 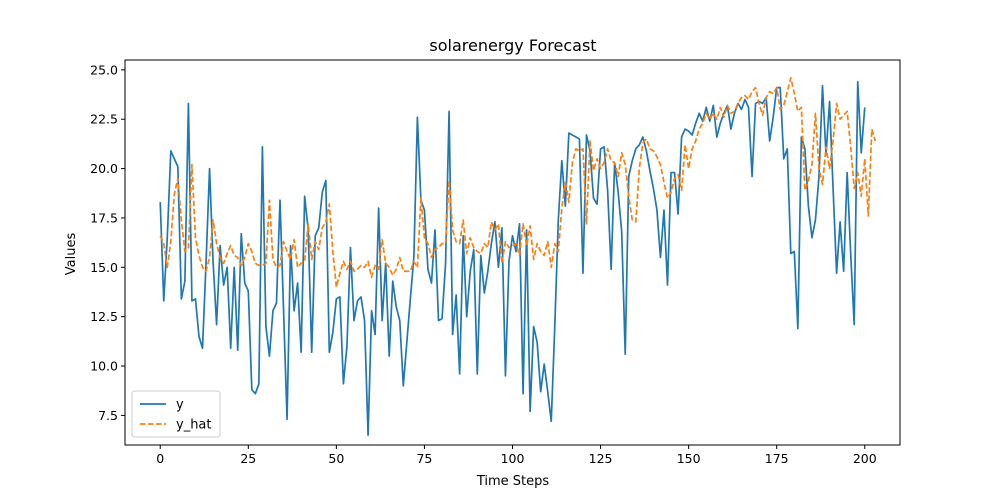 What do you see at coordinates (194, 425) in the screenshot?
I see `legend-label: y_hat` at bounding box center [194, 425].